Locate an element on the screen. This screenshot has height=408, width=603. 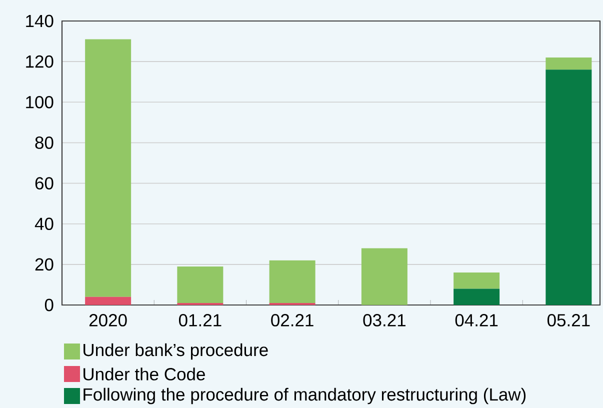
y-tick-label: 20 is located at coordinates (44, 264).